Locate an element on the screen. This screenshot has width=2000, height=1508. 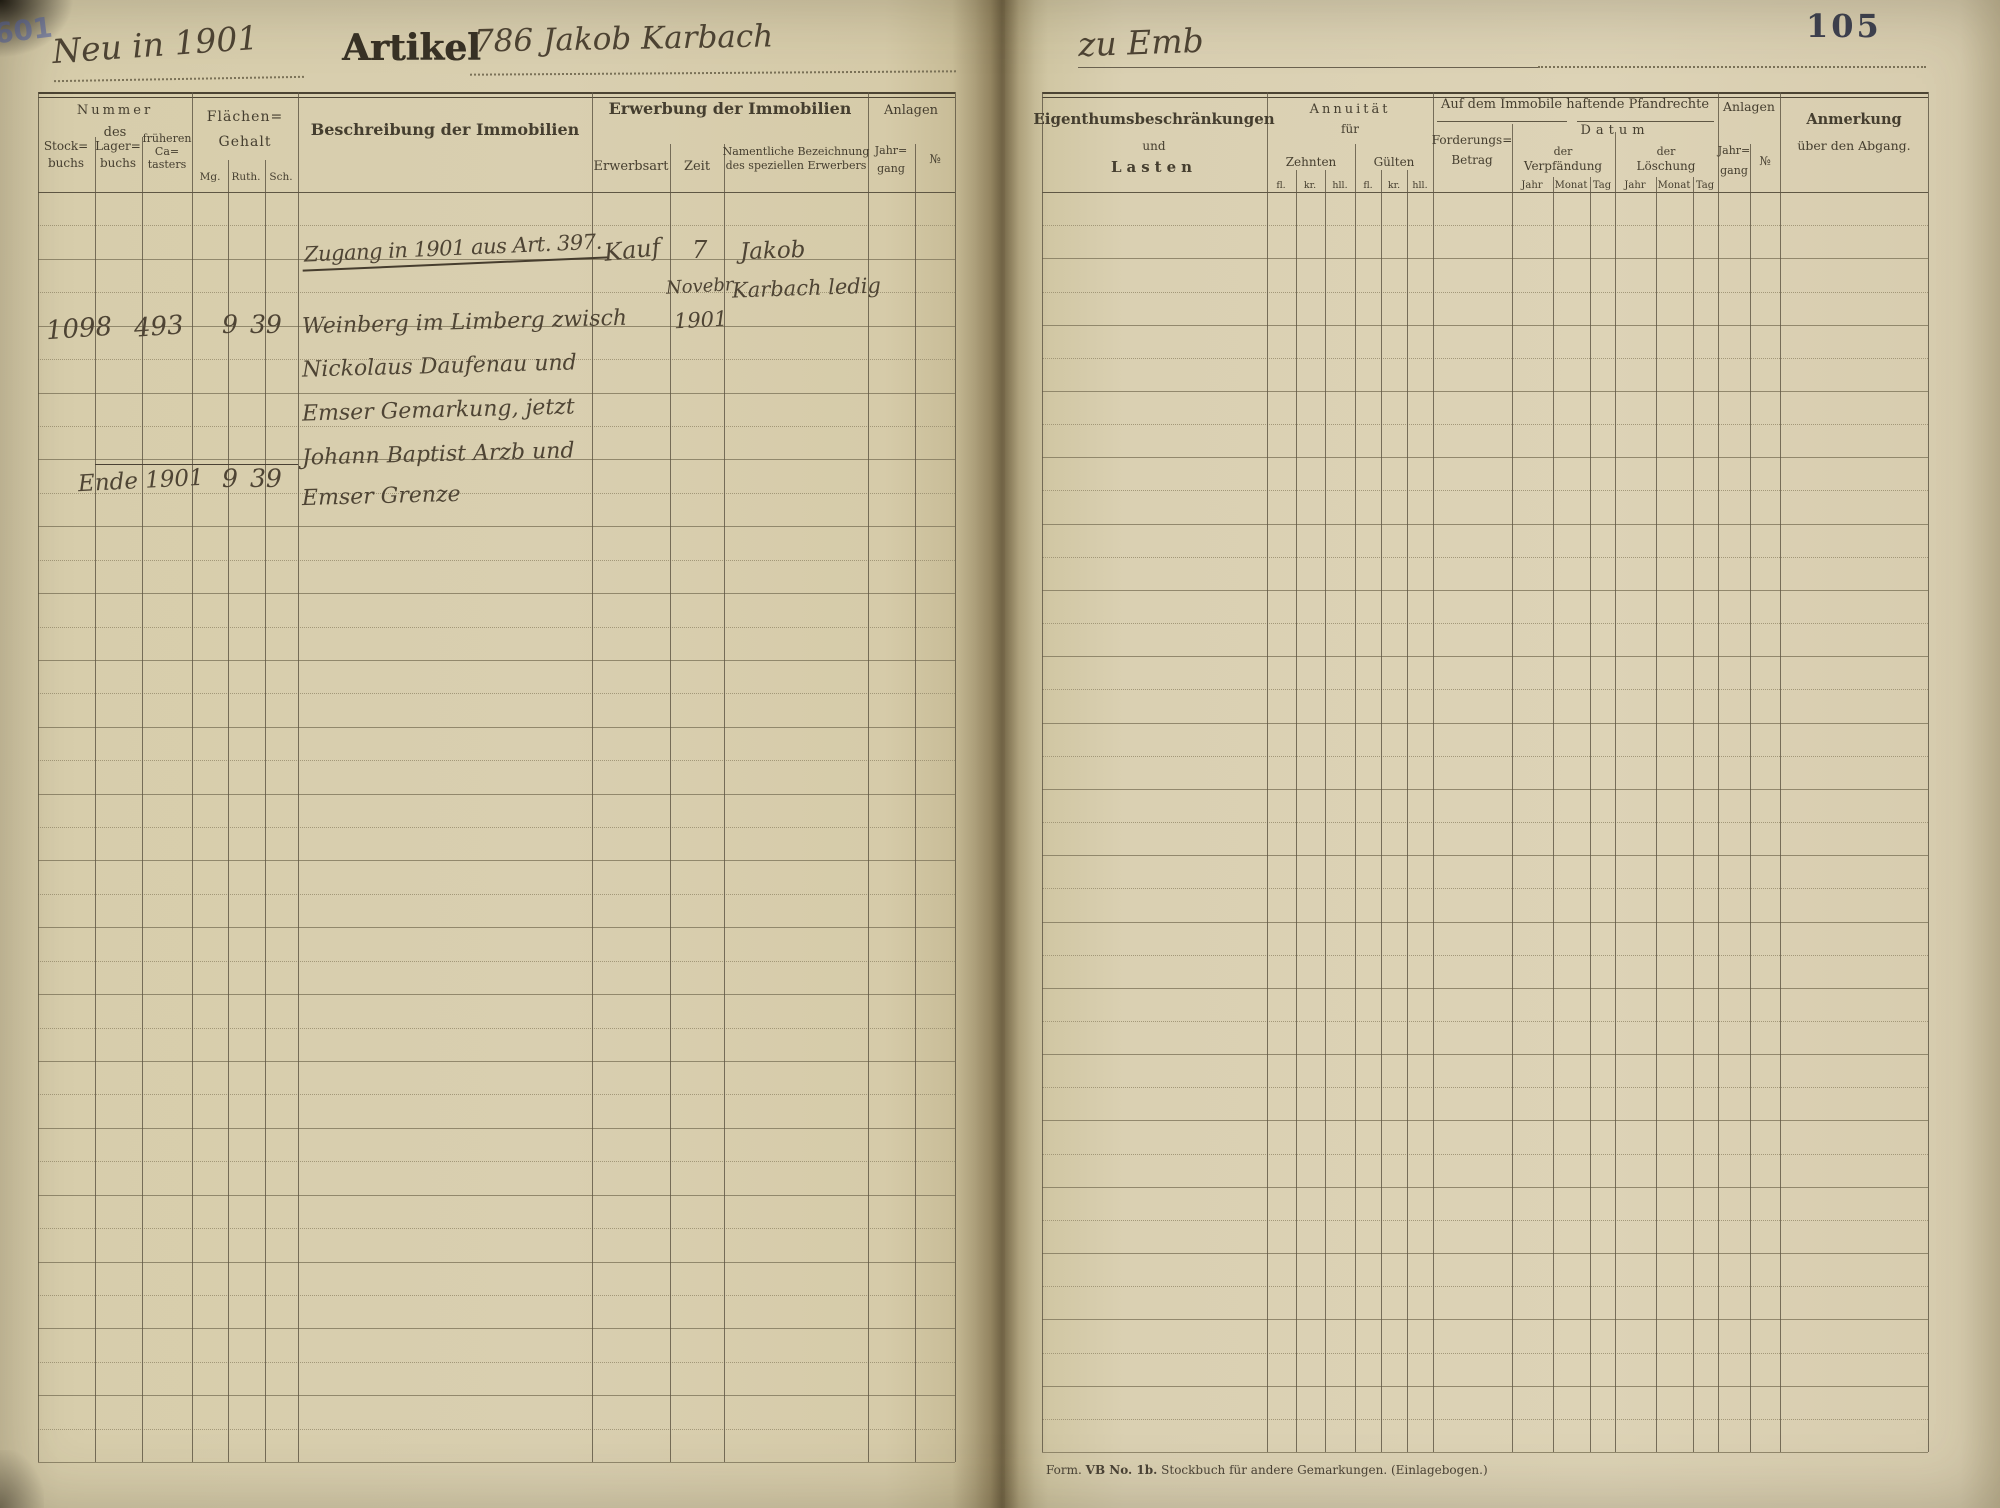
col-eigenthum-1: Eigenthumsbeschränkungen is located at coordinates (1154, 119).